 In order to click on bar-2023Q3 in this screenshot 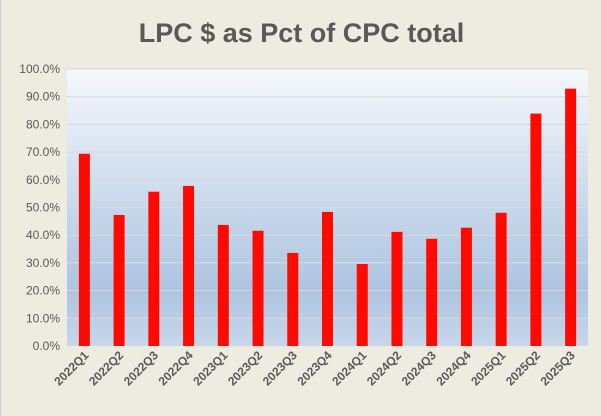, I will do `click(293, 299)`.